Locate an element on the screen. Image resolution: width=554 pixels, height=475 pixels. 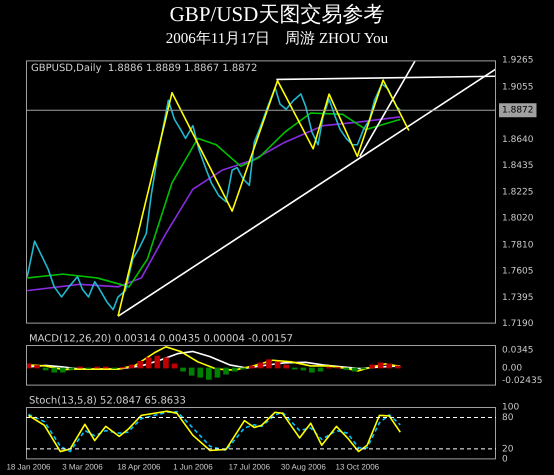
y-tick-label: -0.02435 is located at coordinates (522, 381).